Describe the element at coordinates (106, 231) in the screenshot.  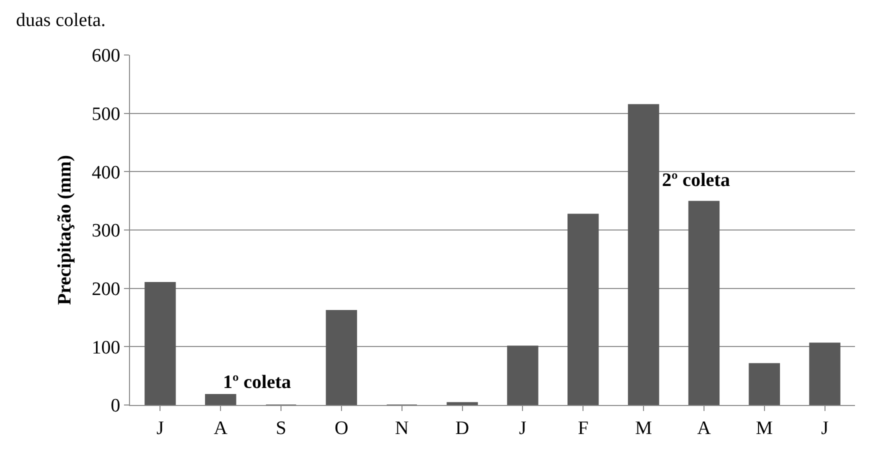
I see `y-tick-label: 300` at that location.